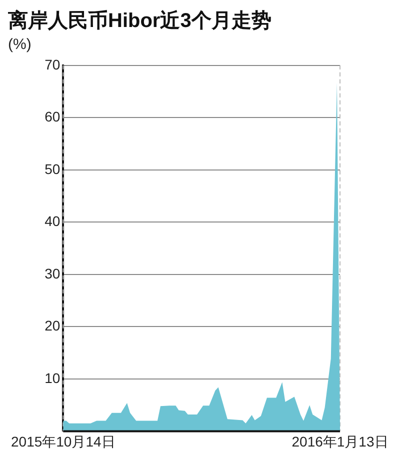  Describe the element at coordinates (340, 441) in the screenshot. I see `x-tick-label: 2016年1月13日` at that location.